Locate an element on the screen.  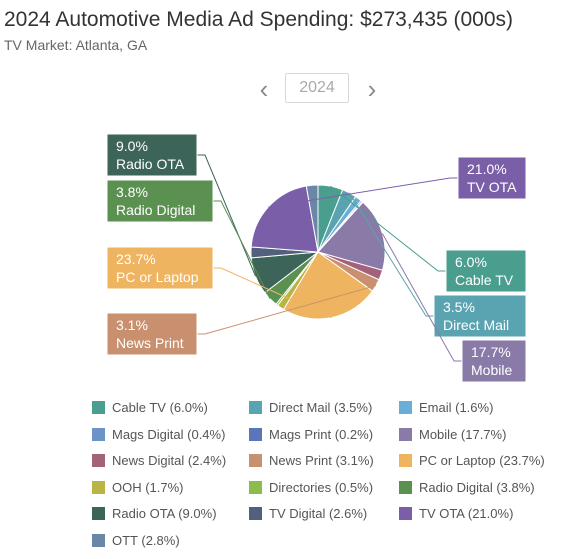
legend-label: PC or Laptop (23.7%) is located at coordinates (482, 460).